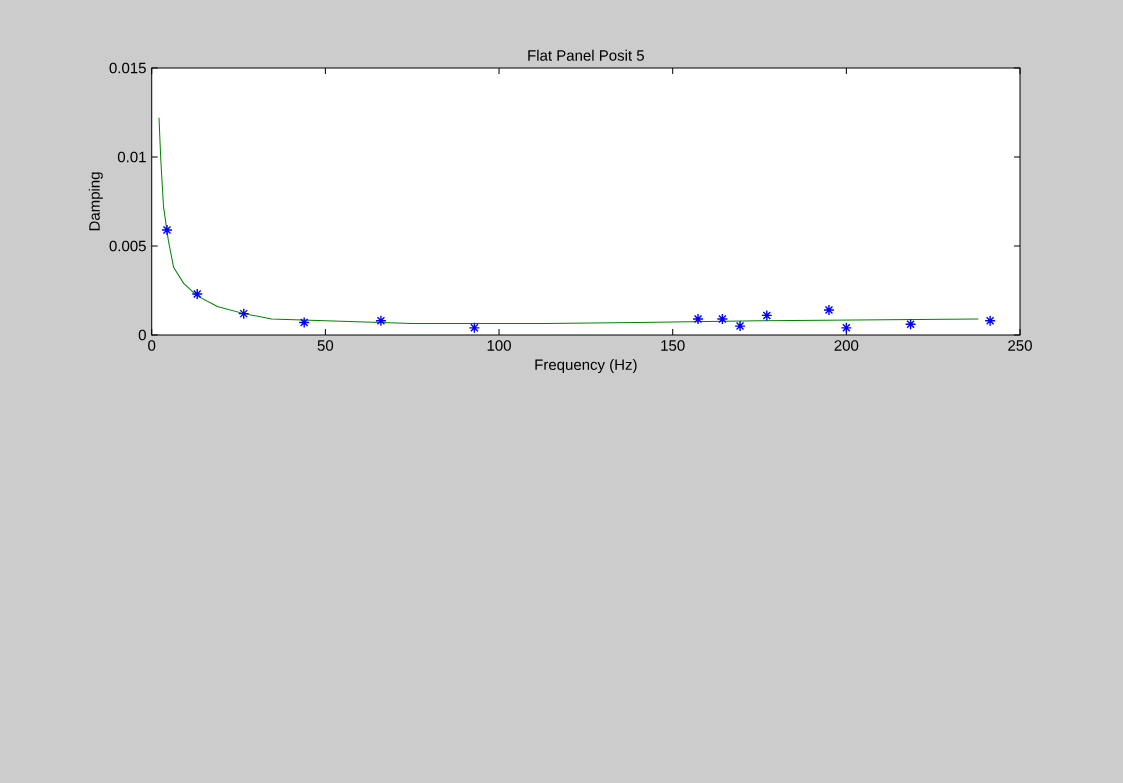 This screenshot has width=1123, height=783. What do you see at coordinates (586, 366) in the screenshot?
I see `x-axis-title: Frequency (Hz)` at bounding box center [586, 366].